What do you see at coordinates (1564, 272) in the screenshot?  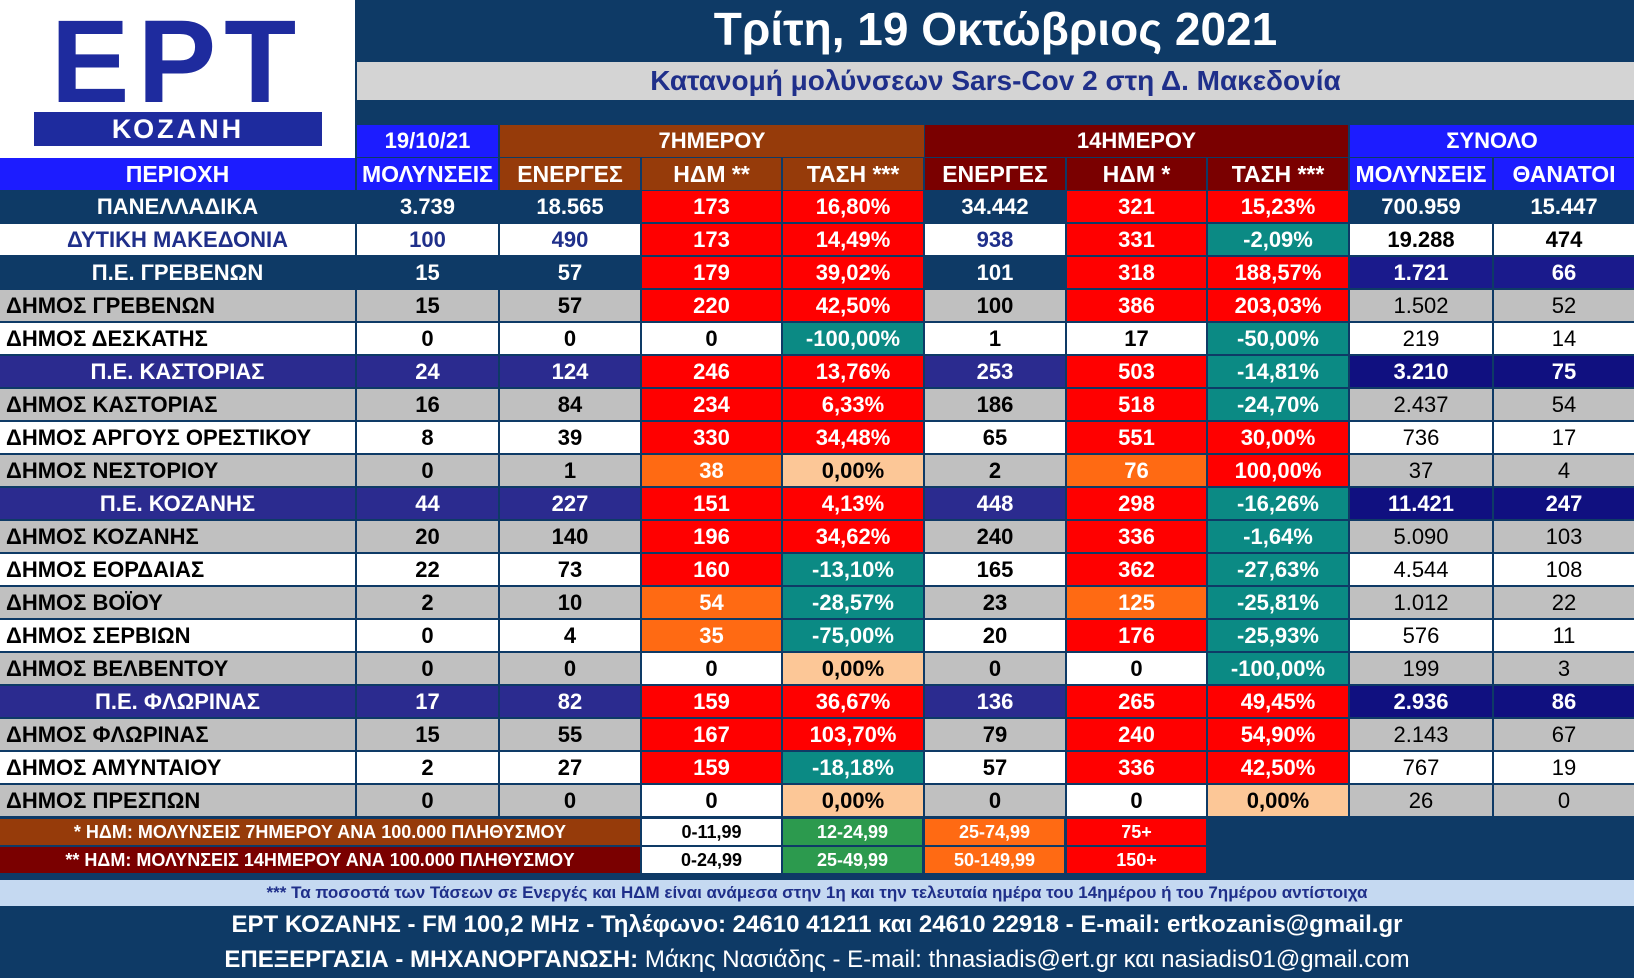 I see `table-cell: 66` at bounding box center [1564, 272].